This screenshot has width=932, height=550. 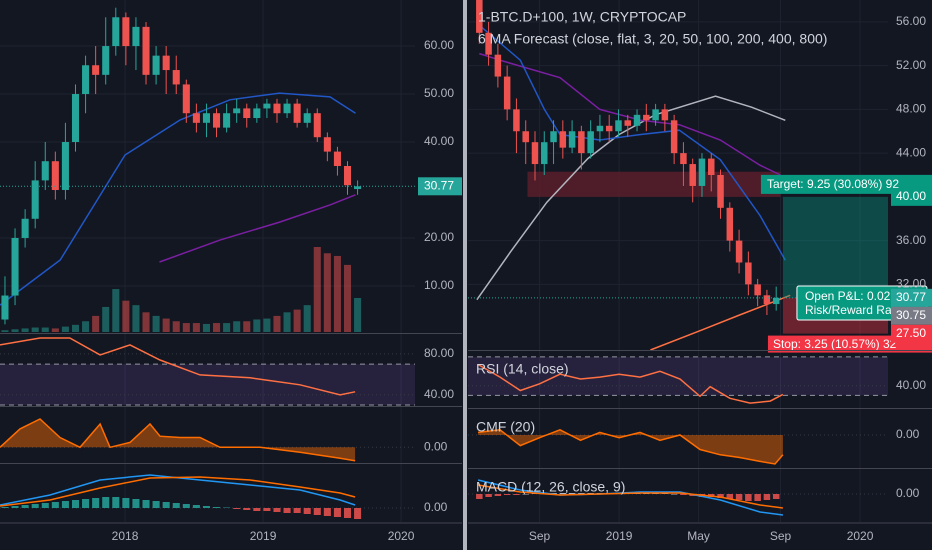 I want to click on stop-label-box, so click(x=849, y=344).